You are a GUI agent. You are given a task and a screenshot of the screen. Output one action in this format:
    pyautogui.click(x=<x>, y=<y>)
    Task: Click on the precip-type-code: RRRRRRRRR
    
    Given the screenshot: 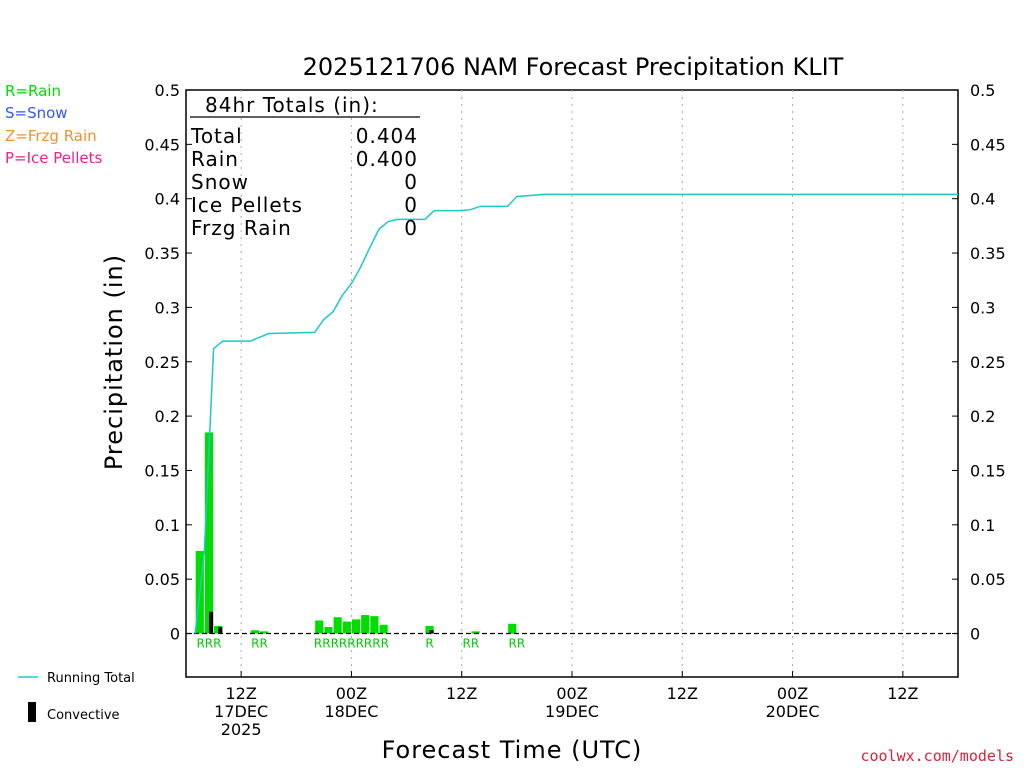 What is the action you would take?
    pyautogui.click(x=351, y=644)
    